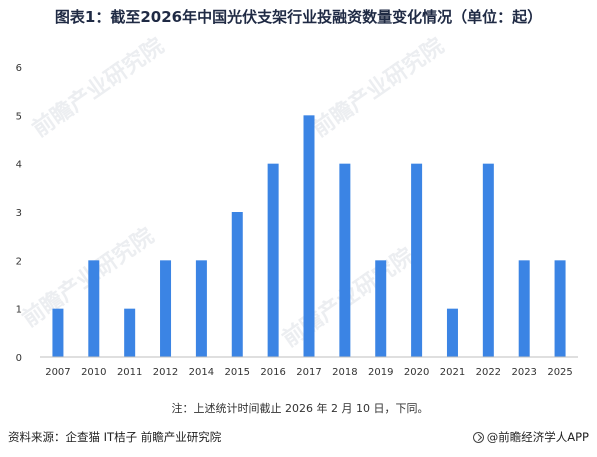  Describe the element at coordinates (57, 372) in the screenshot. I see `x-tick-label: 2007` at that location.